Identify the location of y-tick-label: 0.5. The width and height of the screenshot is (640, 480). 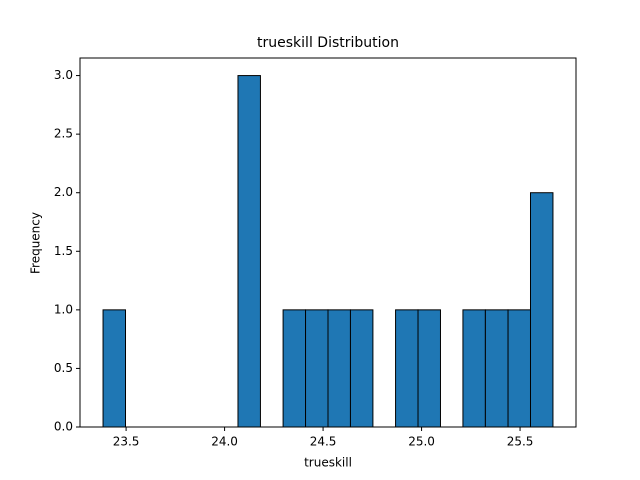
(63, 368).